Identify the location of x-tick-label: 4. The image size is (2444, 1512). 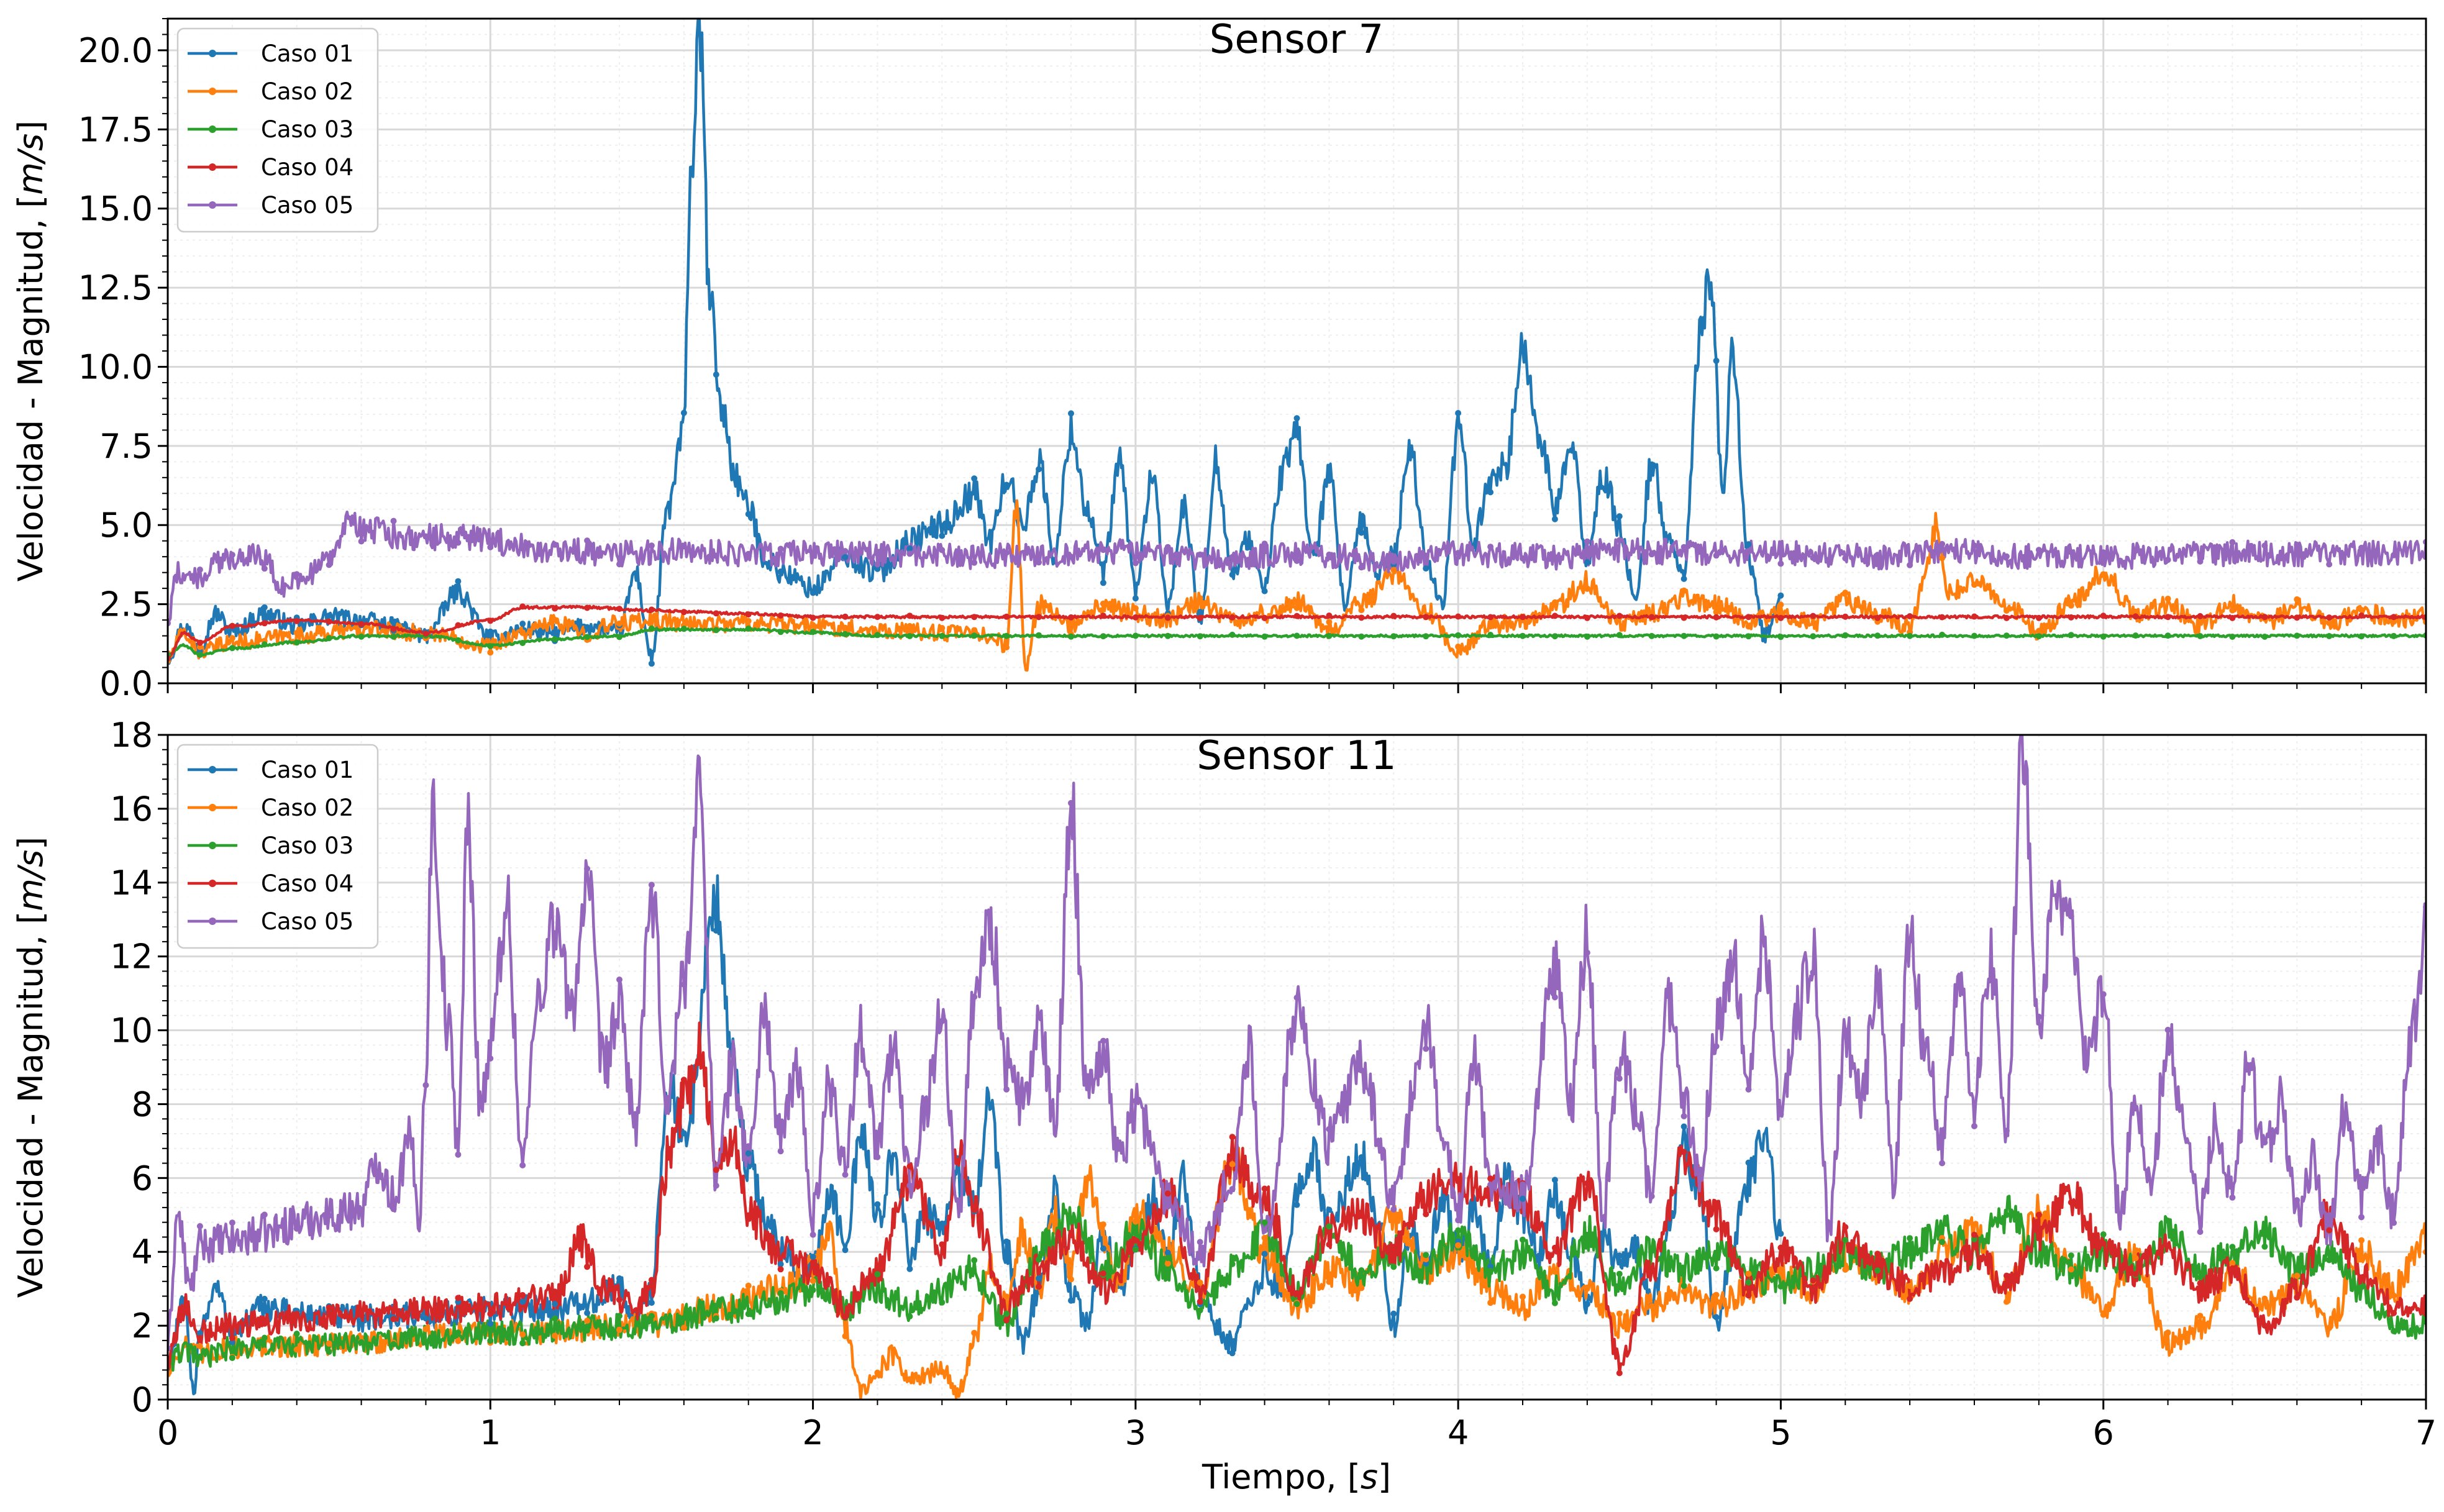
(1458, 1432).